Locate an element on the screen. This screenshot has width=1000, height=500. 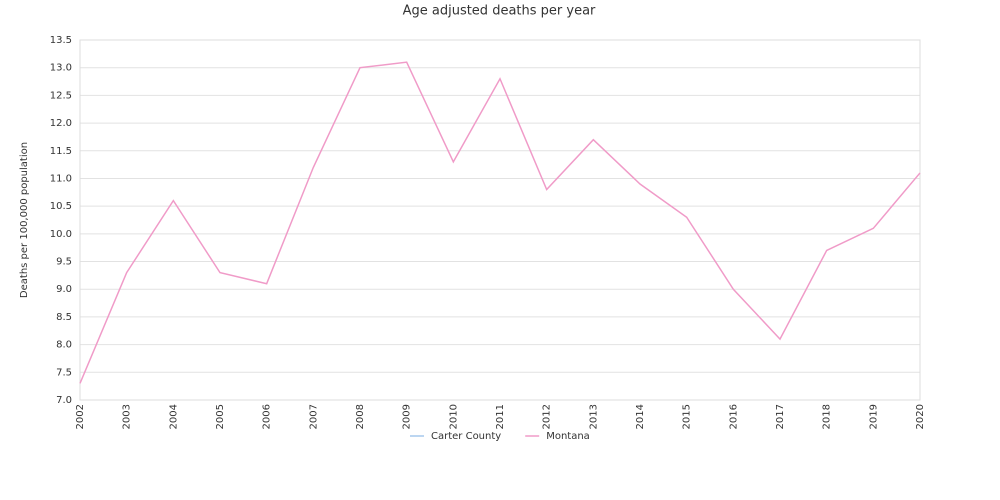
x-tick-label: 2009 is located at coordinates (407, 416).